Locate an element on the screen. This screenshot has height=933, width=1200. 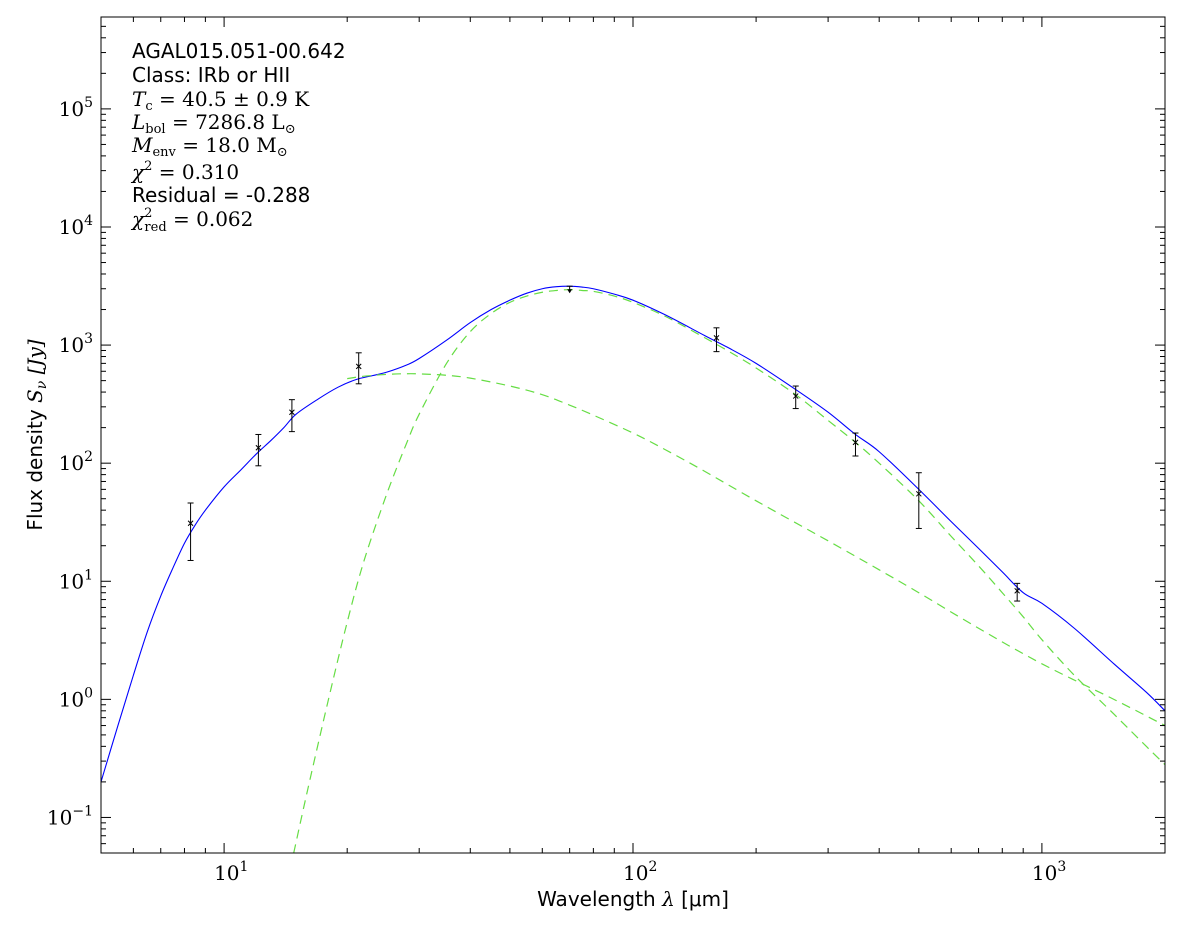
x-tick-label: 10³ is located at coordinates (1049, 872).